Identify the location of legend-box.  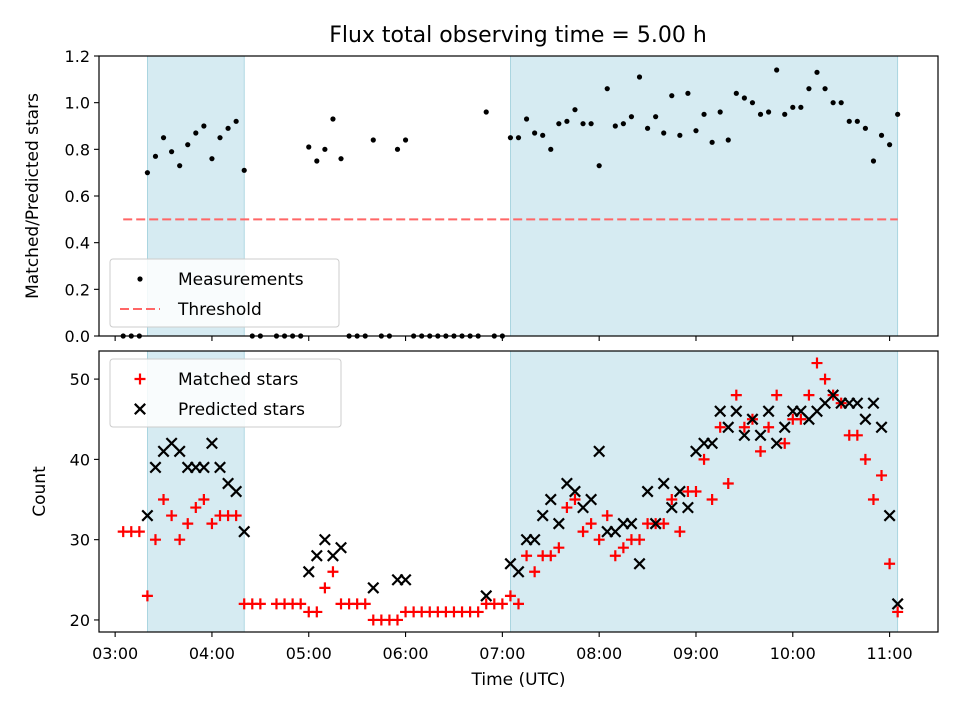
(225, 393).